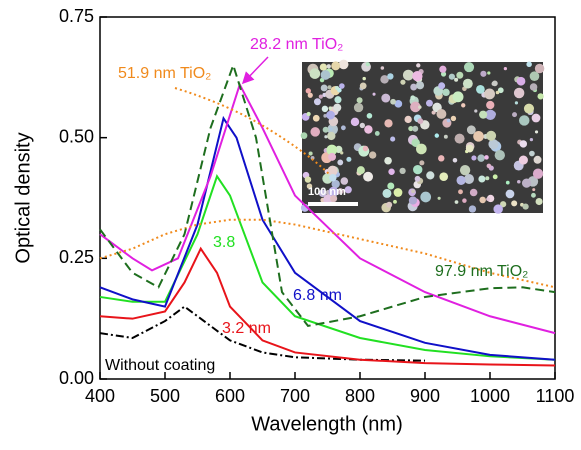 The width and height of the screenshot is (581, 450). What do you see at coordinates (333, 204) in the screenshot?
I see `scale-bar` at bounding box center [333, 204].